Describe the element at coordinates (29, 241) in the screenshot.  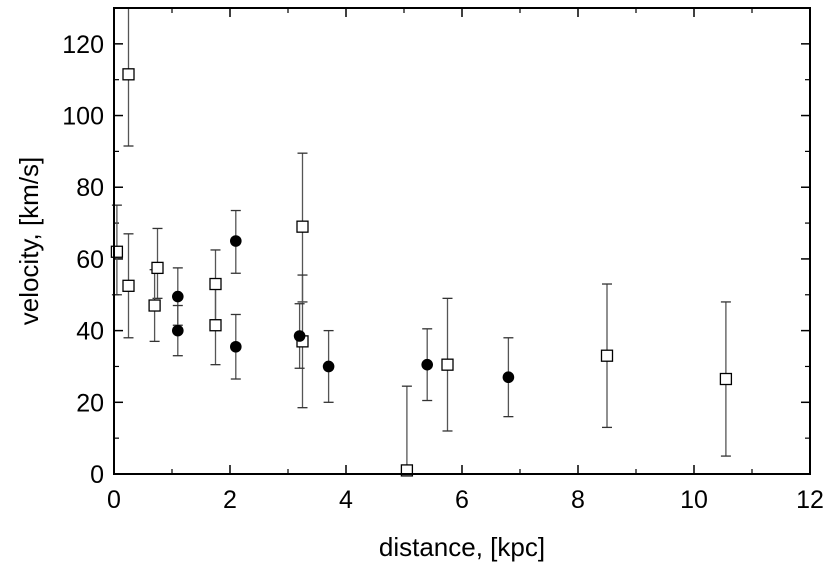
I see `y-axis-title: velocity, [km/s]` at that location.